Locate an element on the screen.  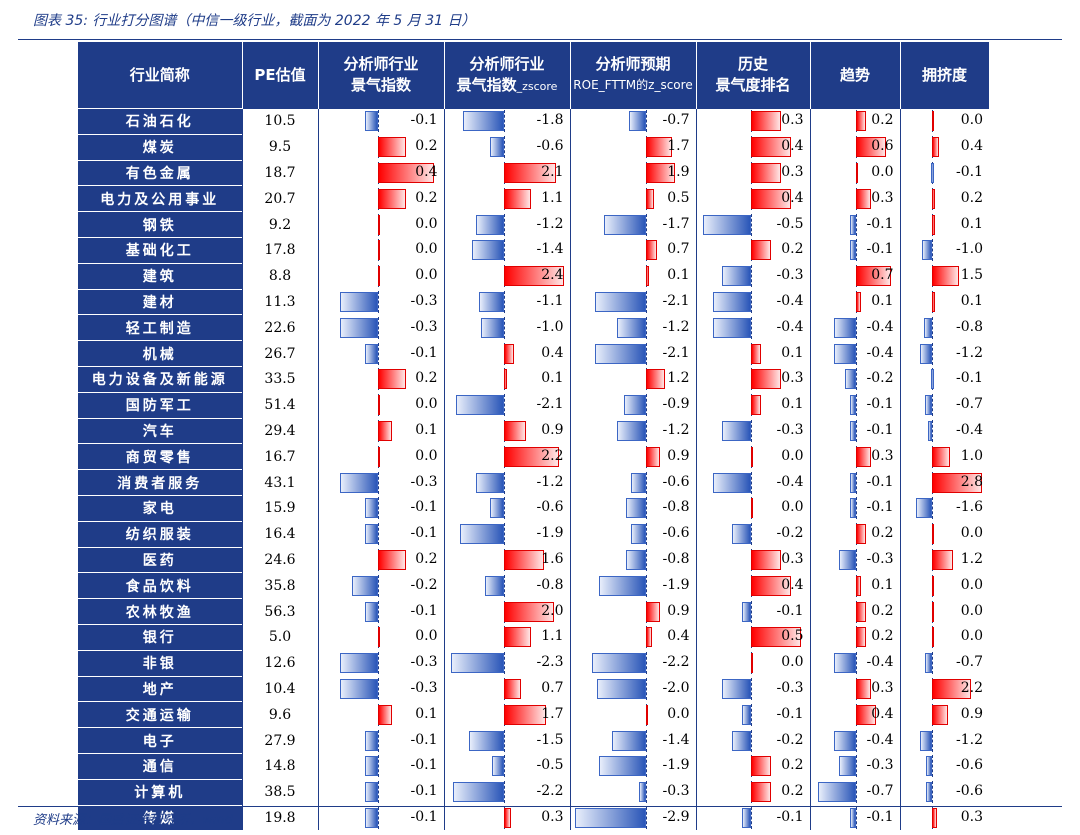
analyst-value: 0.0 is located at coordinates (426, 249).